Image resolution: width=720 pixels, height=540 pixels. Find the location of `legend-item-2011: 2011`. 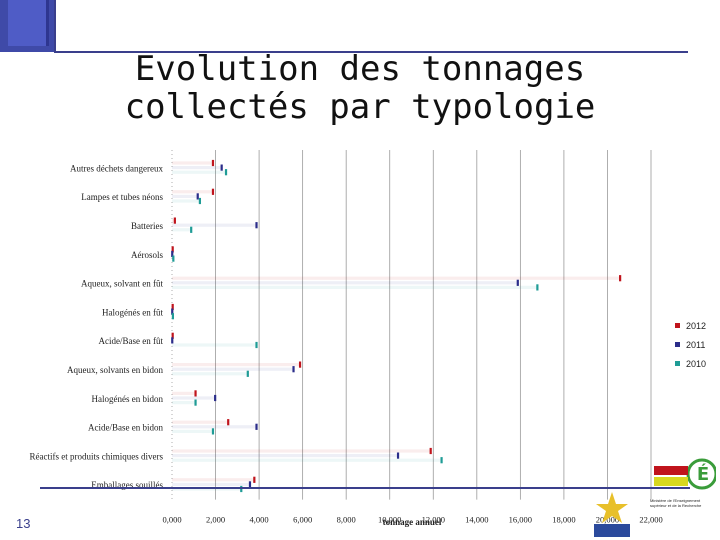

legend-item-2011: 2011 is located at coordinates (690, 344).